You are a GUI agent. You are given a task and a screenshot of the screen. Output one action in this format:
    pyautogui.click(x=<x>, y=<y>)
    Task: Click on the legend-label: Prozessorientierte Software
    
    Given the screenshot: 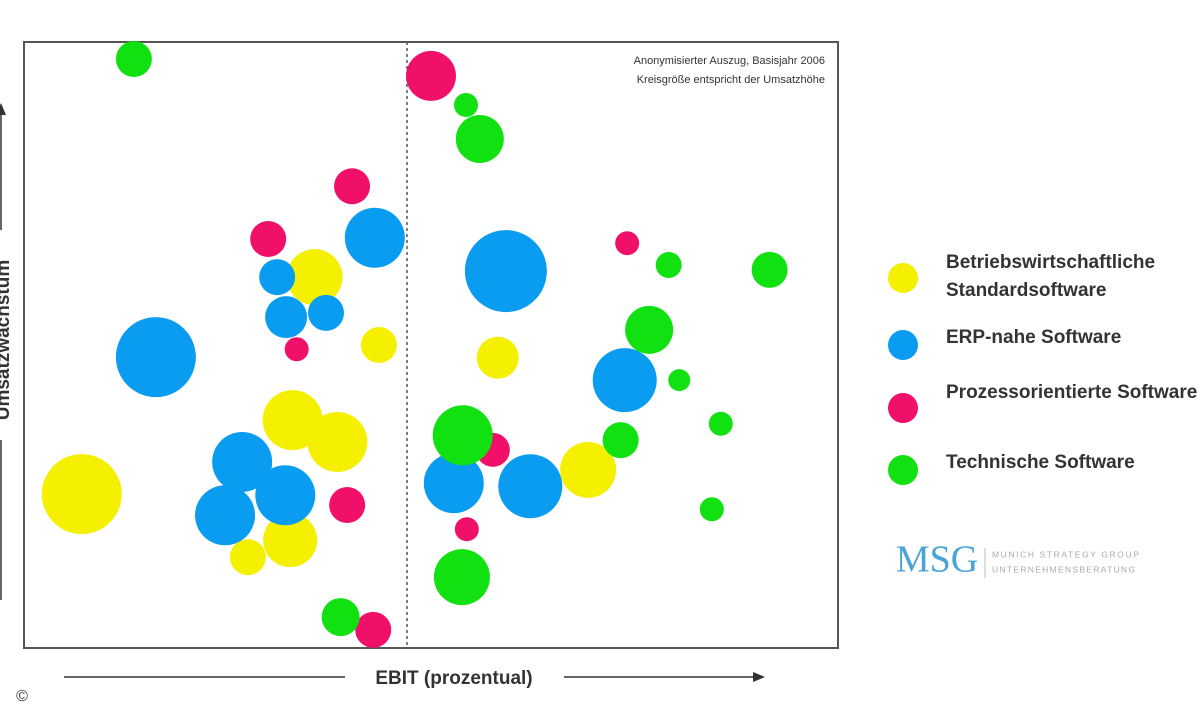 What is the action you would take?
    pyautogui.click(x=1072, y=392)
    